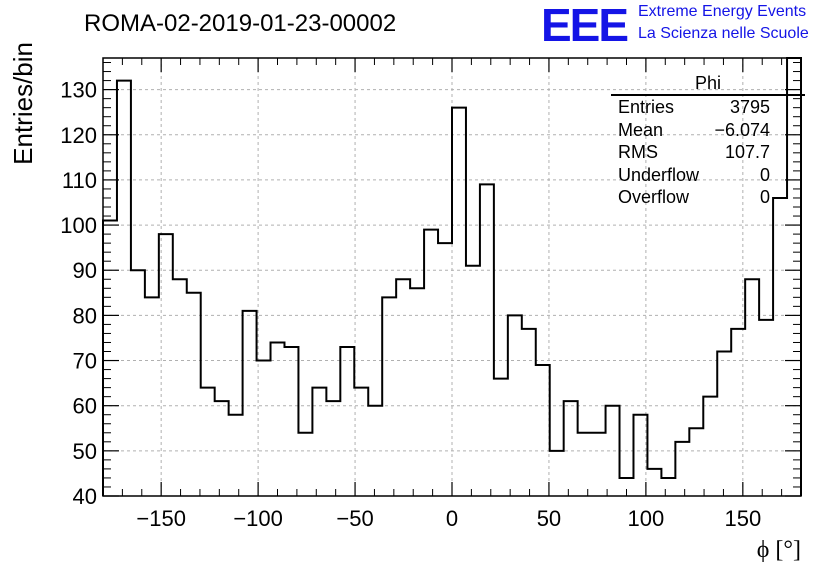 The width and height of the screenshot is (836, 572). What do you see at coordinates (23, 103) in the screenshot?
I see `y-axis-label: Entries/bin` at bounding box center [23, 103].